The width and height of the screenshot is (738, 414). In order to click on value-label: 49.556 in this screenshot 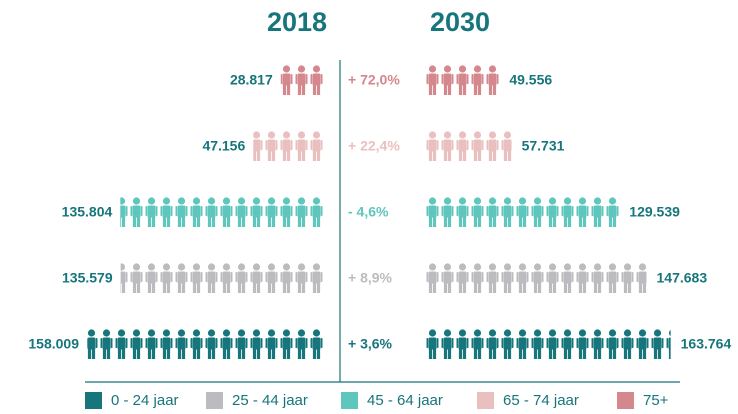, I will do `click(530, 80)`.